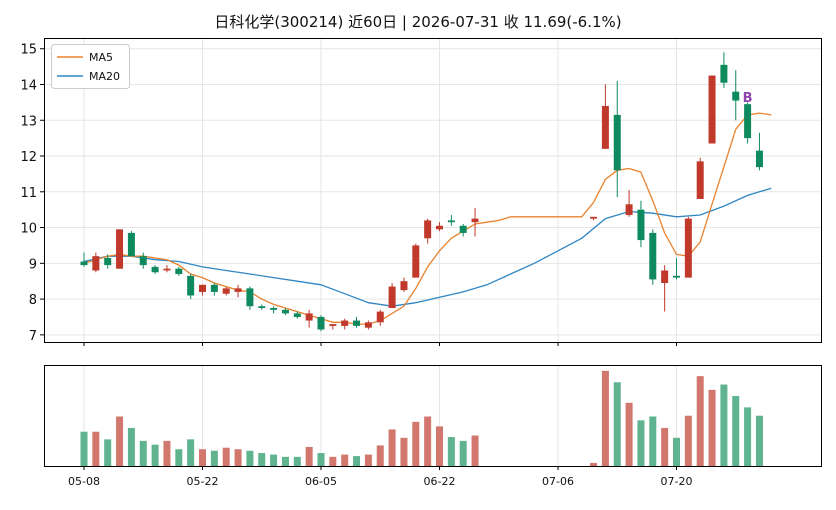  What do you see at coordinates (104, 76) in the screenshot?
I see `legend-ma20-label: MA20` at bounding box center [104, 76].